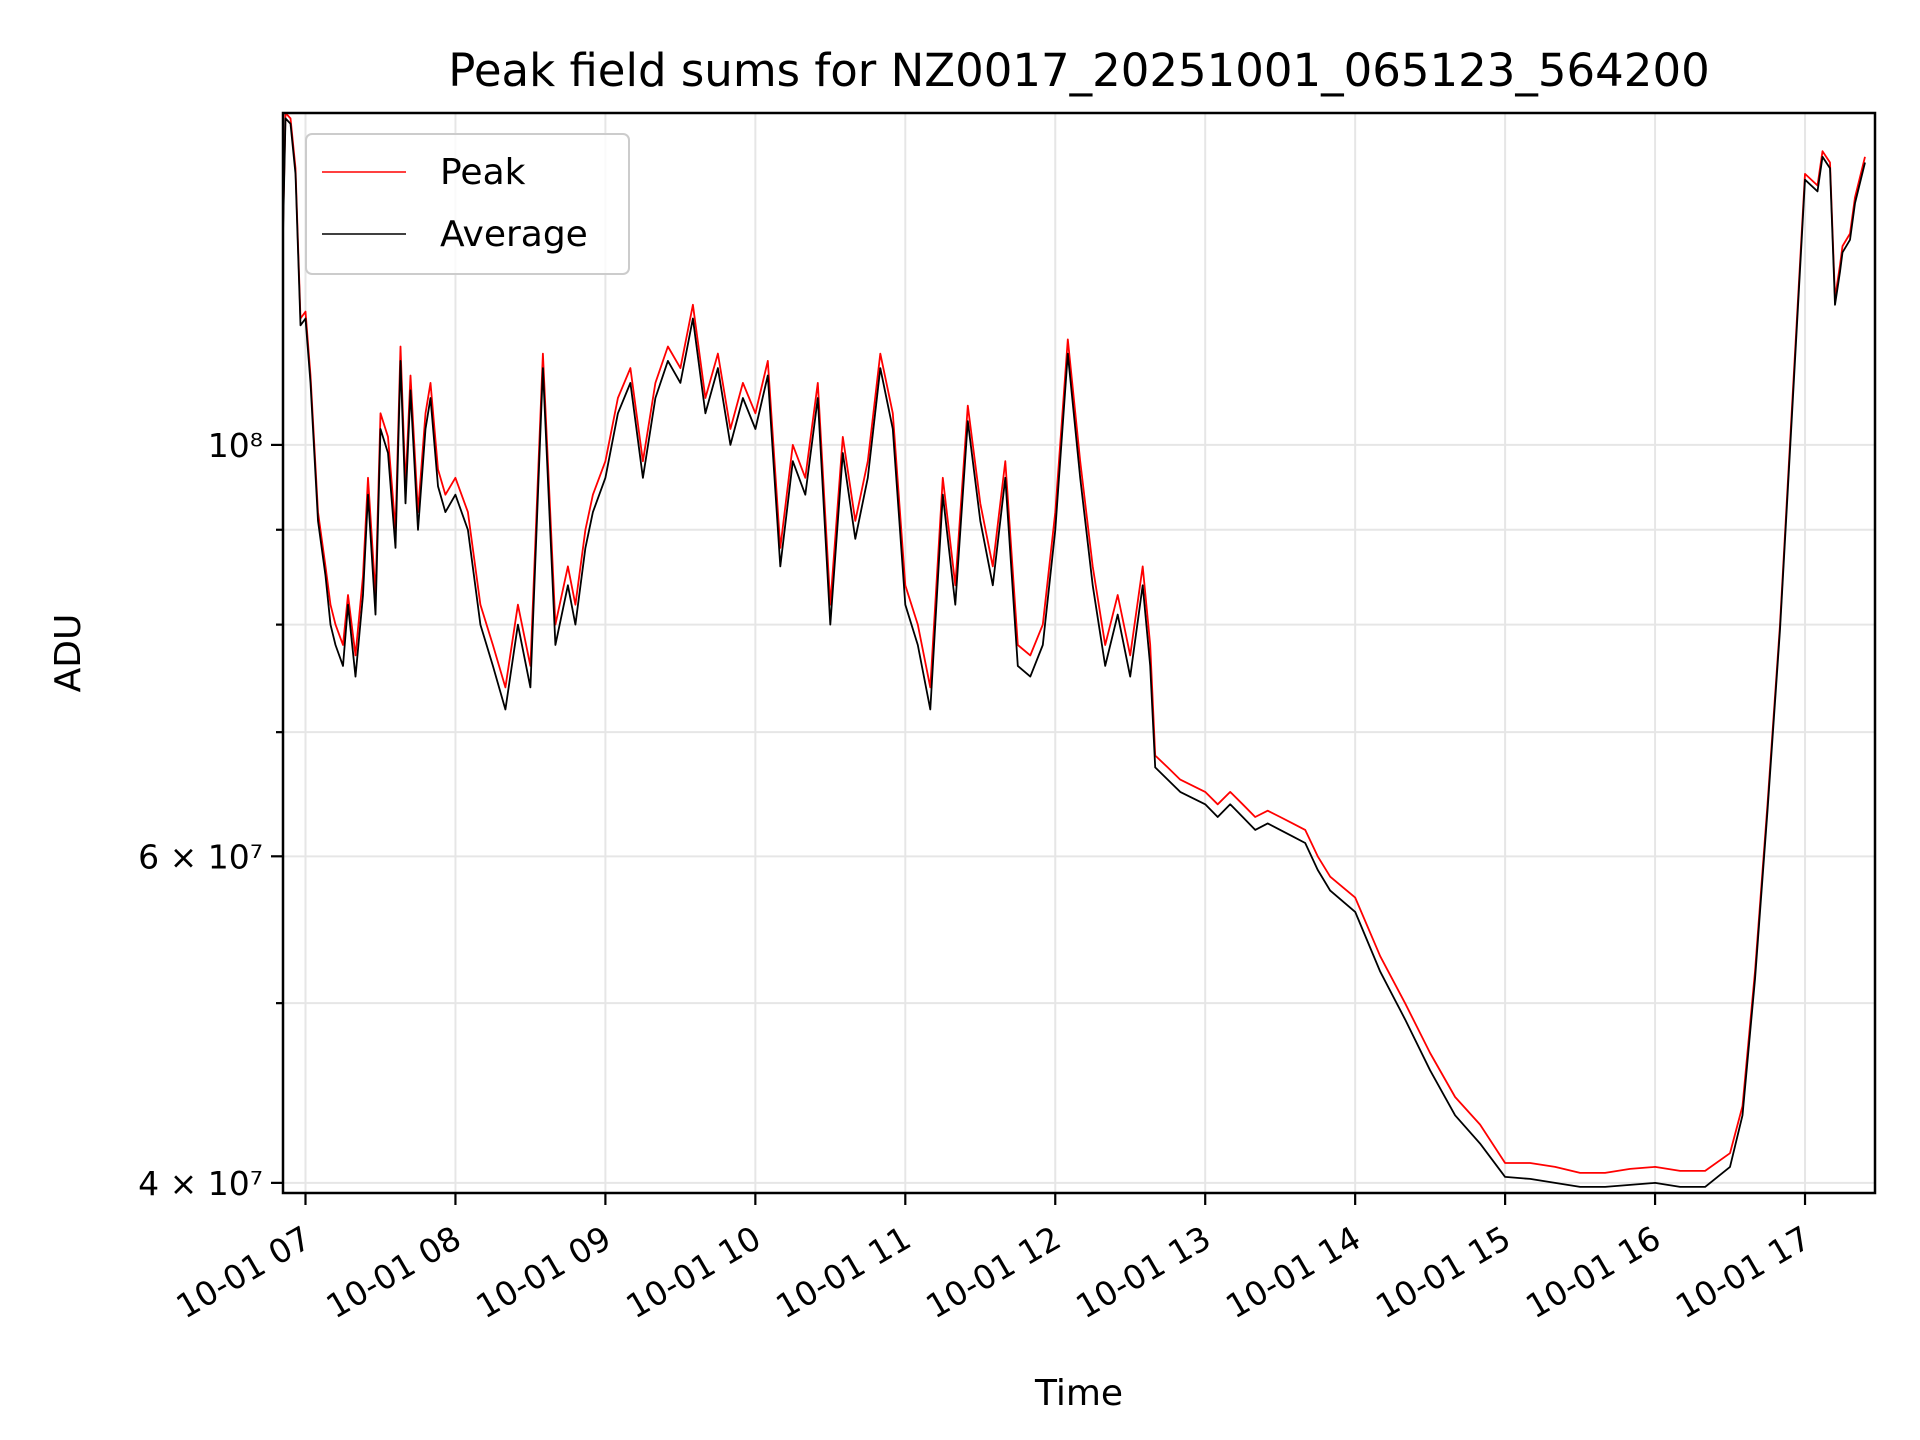 The height and width of the screenshot is (1440, 1920). Describe the element at coordinates (200, 1183) in the screenshot. I see `y-tick-label: 4 × 10⁷` at that location.